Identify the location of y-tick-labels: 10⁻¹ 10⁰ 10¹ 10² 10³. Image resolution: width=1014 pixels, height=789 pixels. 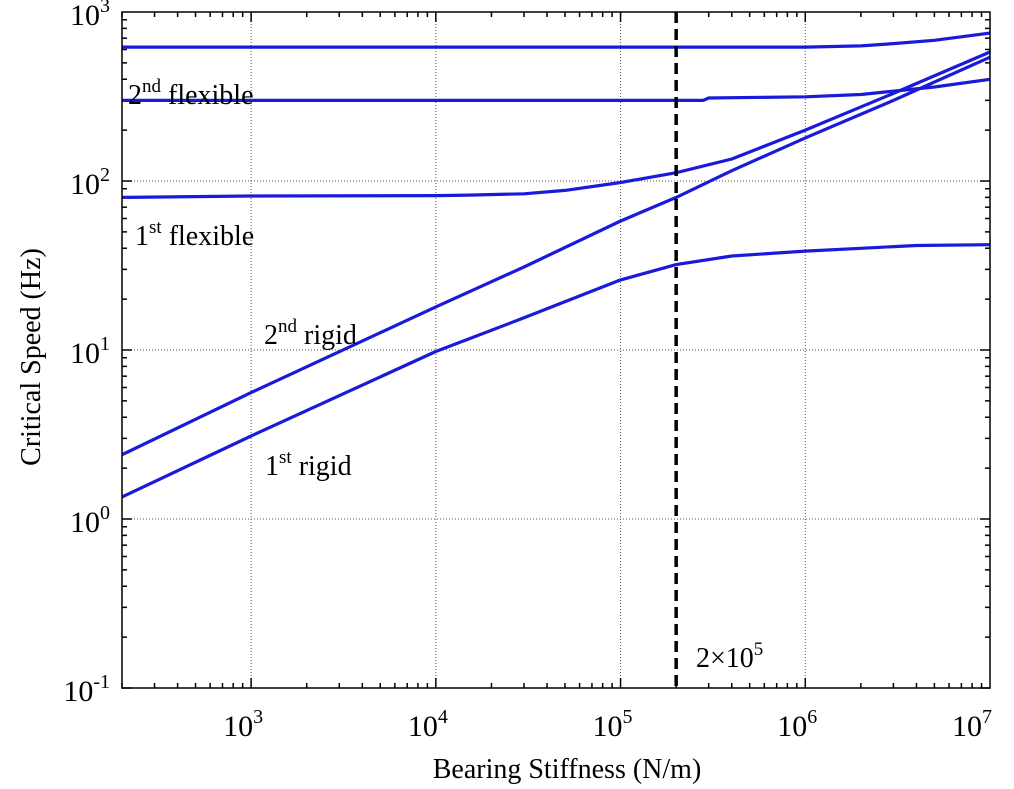
(86, 354).